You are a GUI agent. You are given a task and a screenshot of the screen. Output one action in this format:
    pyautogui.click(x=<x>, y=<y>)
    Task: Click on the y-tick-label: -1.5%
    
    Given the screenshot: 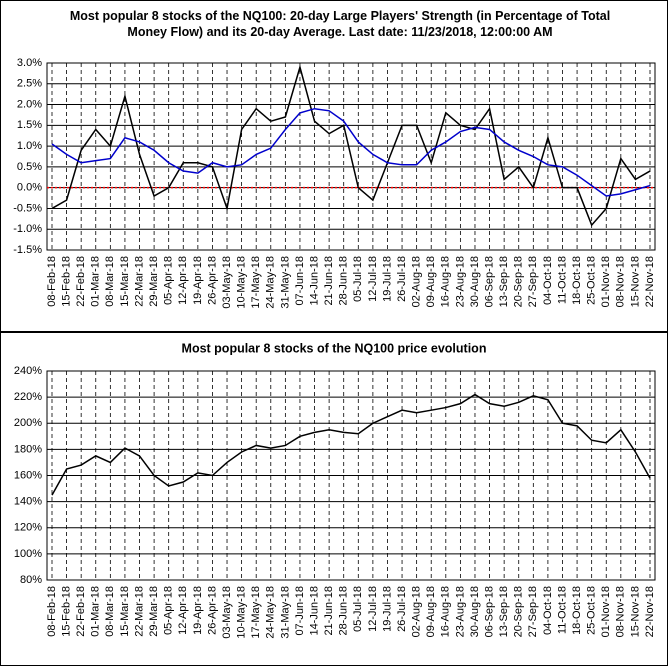 What is the action you would take?
    pyautogui.click(x=27, y=250)
    